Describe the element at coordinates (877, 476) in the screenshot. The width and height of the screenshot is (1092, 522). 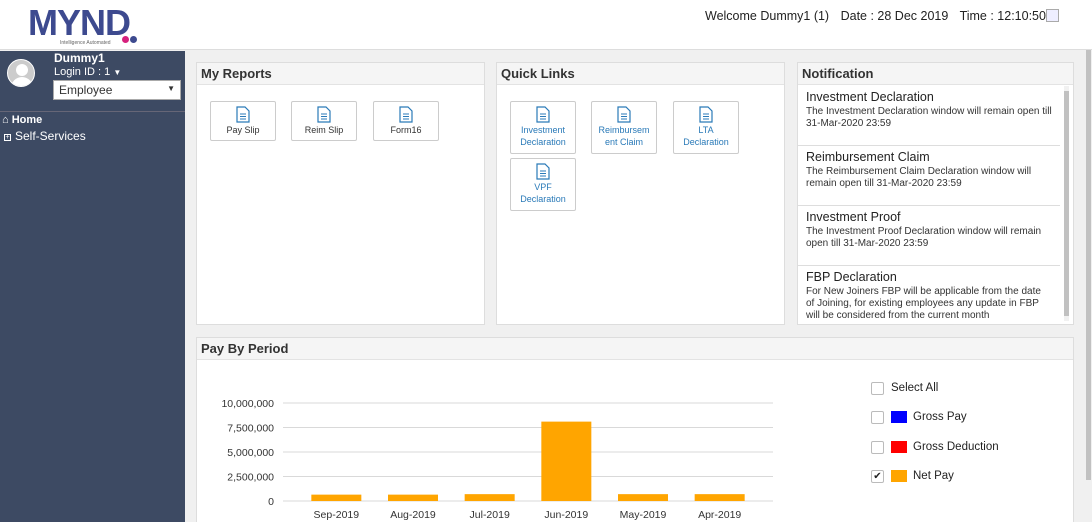
I see `net-pay-checkbox: ✔` at that location.